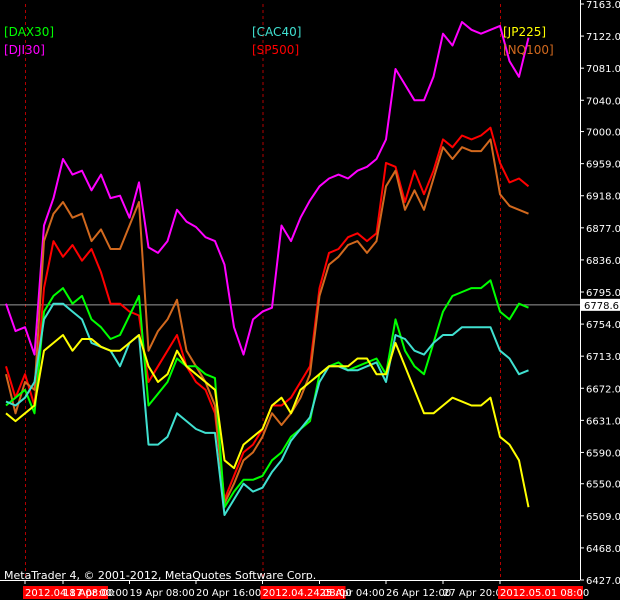 The height and width of the screenshot is (600, 620). What do you see at coordinates (307, 593) in the screenshot?
I see `x-tick-label: 2012.04.24 08:00` at bounding box center [307, 593].